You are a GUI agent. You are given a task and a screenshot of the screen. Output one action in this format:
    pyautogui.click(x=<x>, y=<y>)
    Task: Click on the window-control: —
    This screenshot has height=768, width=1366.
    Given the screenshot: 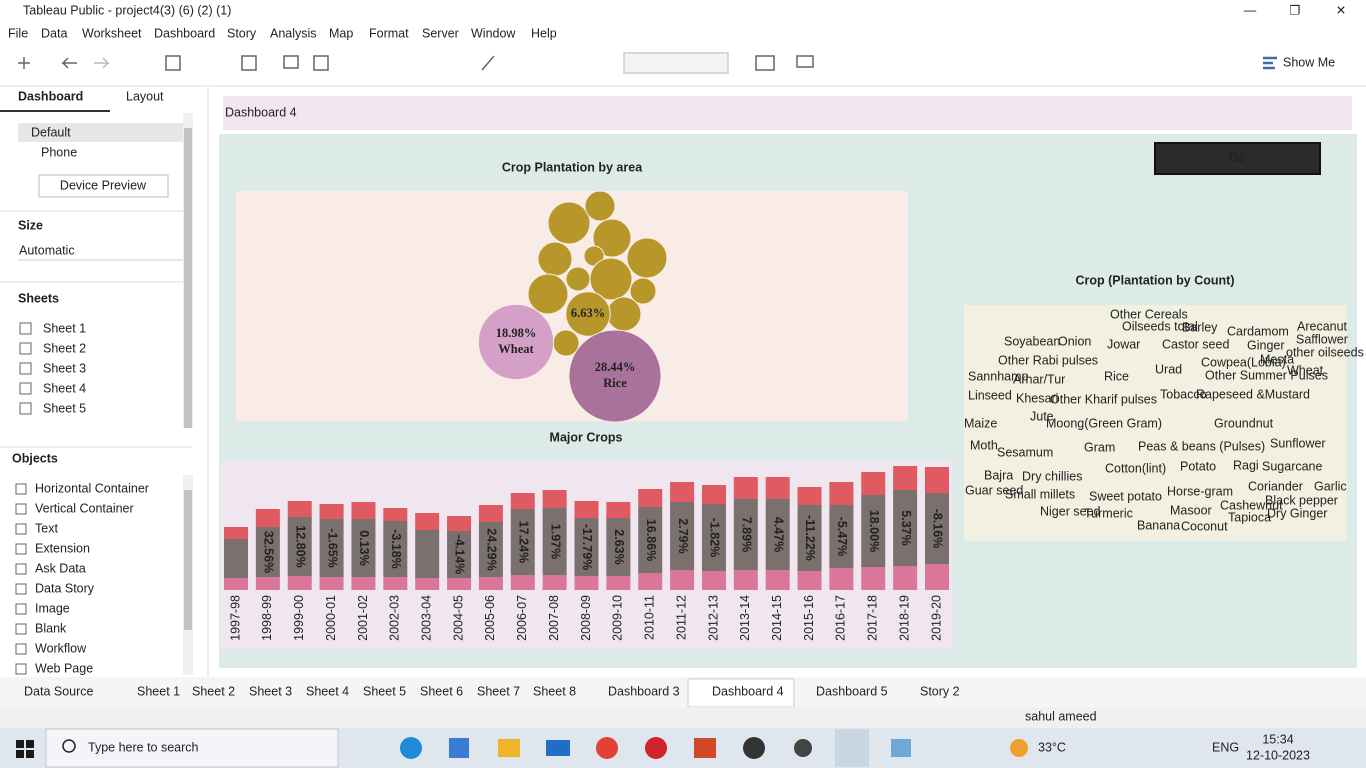 What is the action you would take?
    pyautogui.click(x=1250, y=10)
    